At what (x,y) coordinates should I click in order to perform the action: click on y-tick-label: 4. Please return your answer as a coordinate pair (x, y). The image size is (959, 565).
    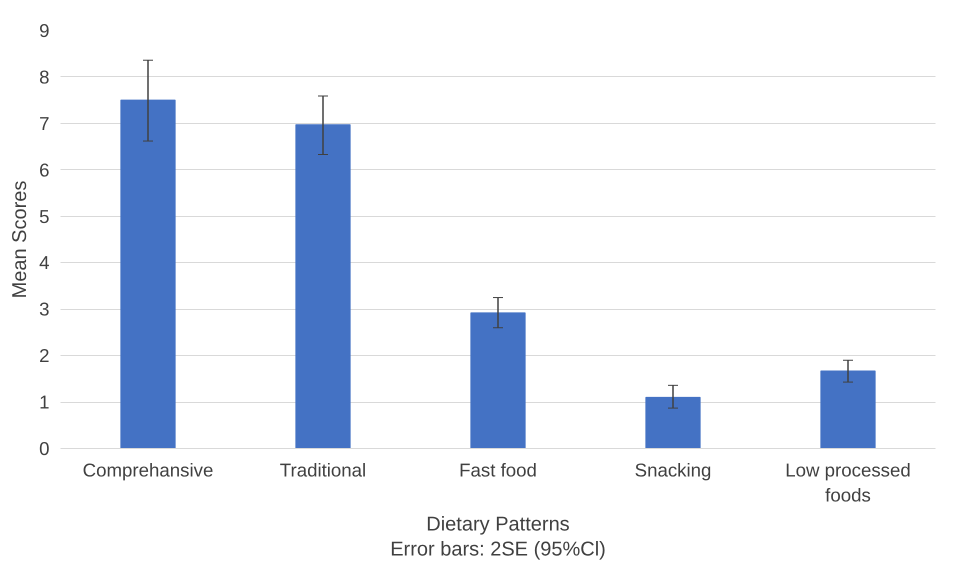
    Looking at the image, I should click on (44, 263).